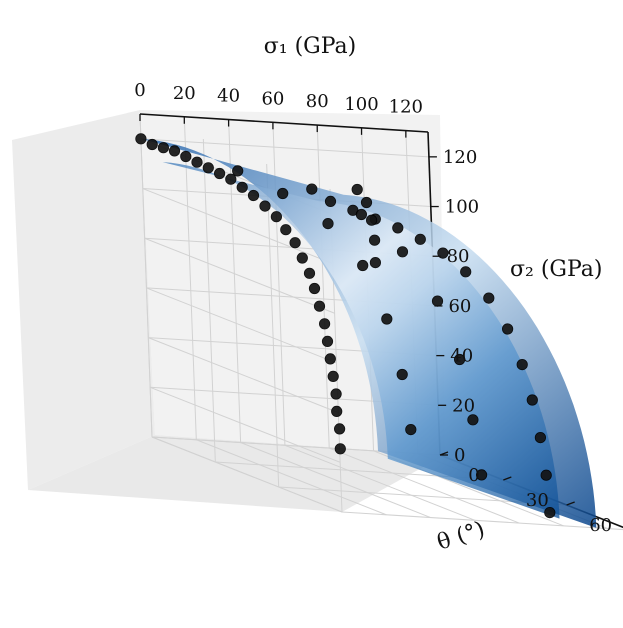  Describe the element at coordinates (317, 101) in the screenshot. I see `x-tick-label: 80` at that location.